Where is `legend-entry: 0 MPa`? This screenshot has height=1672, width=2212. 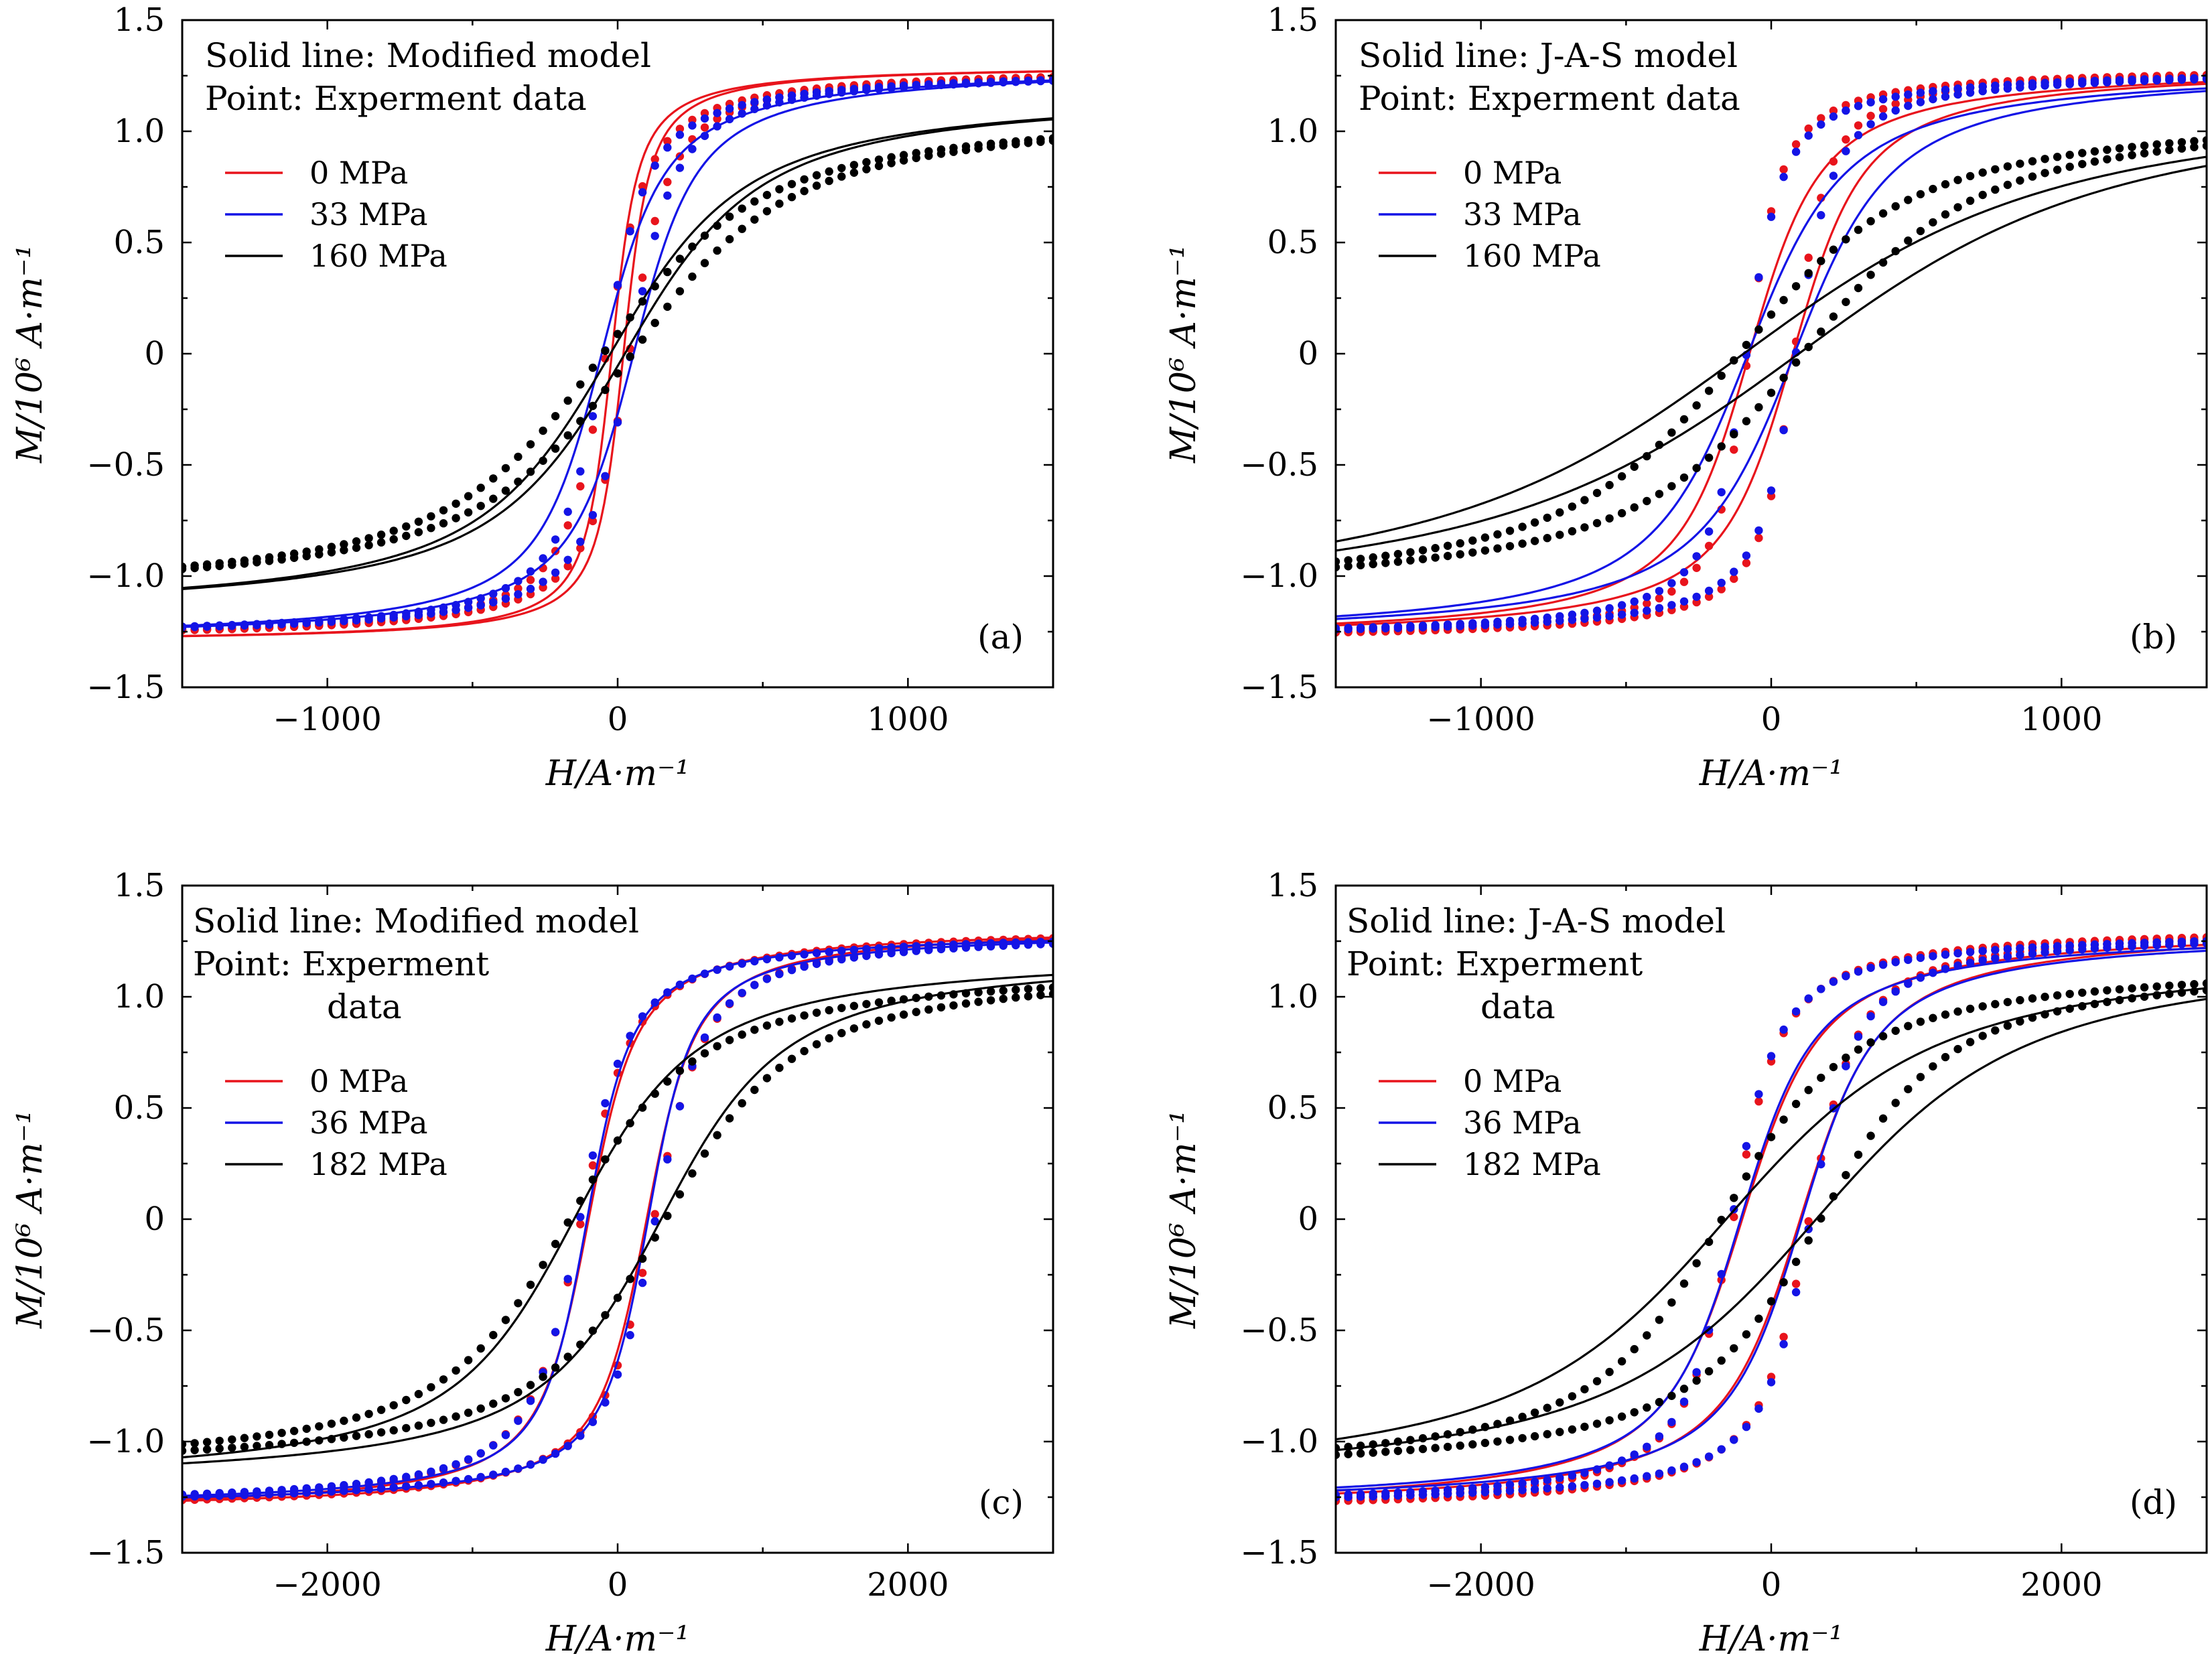 legend-entry: 0 MPa is located at coordinates (359, 1081).